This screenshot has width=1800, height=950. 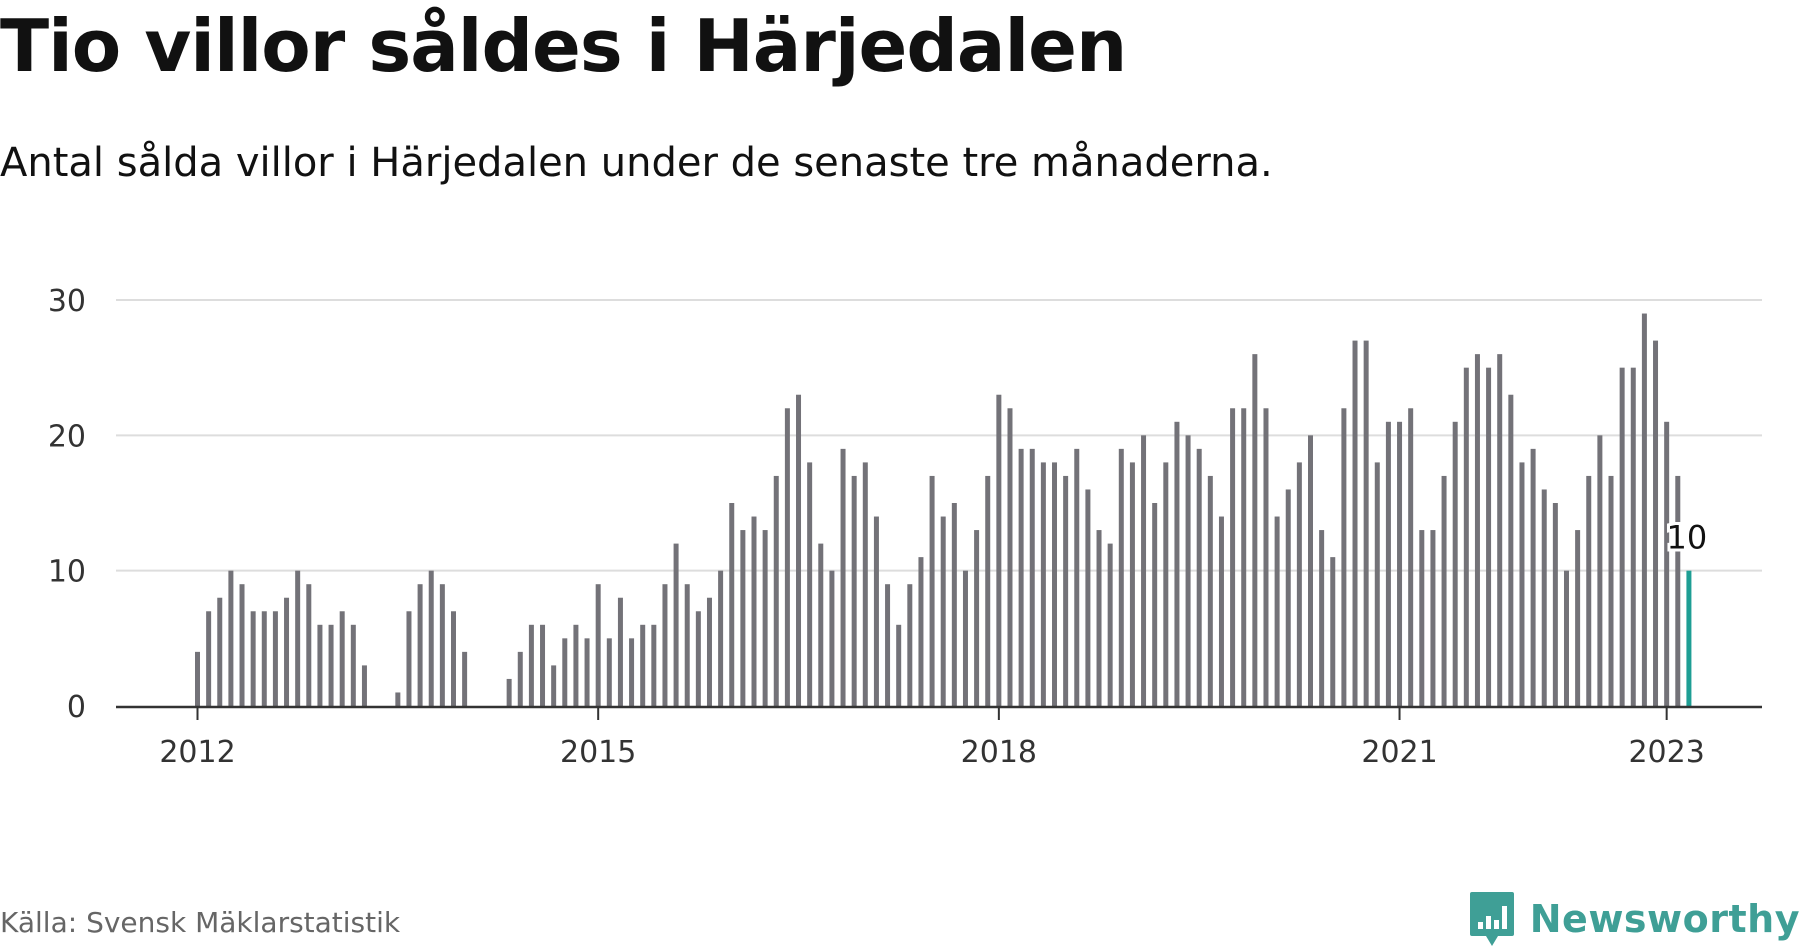 I want to click on newsworthy-bar-chart-icon, so click(x=1491, y=919).